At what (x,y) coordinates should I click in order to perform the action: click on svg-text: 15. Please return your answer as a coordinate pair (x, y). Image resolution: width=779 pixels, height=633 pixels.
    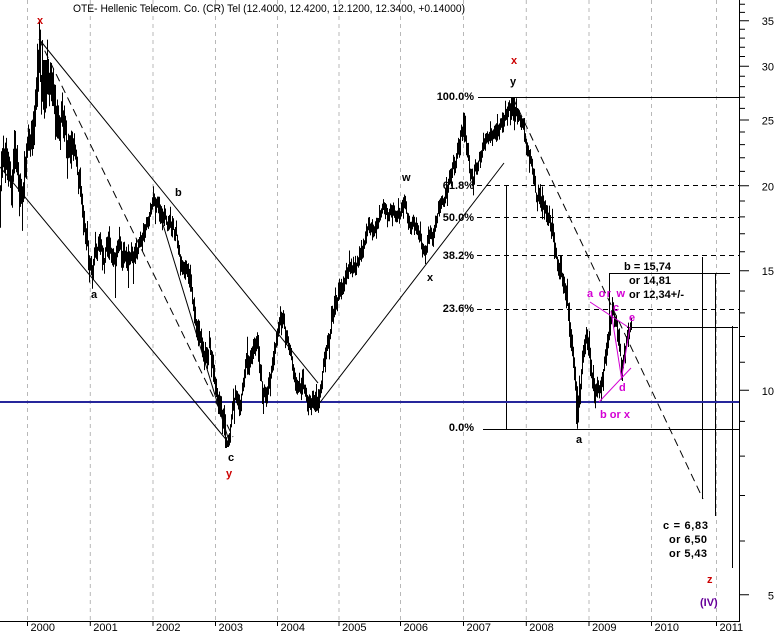
    Looking at the image, I should click on (768, 272).